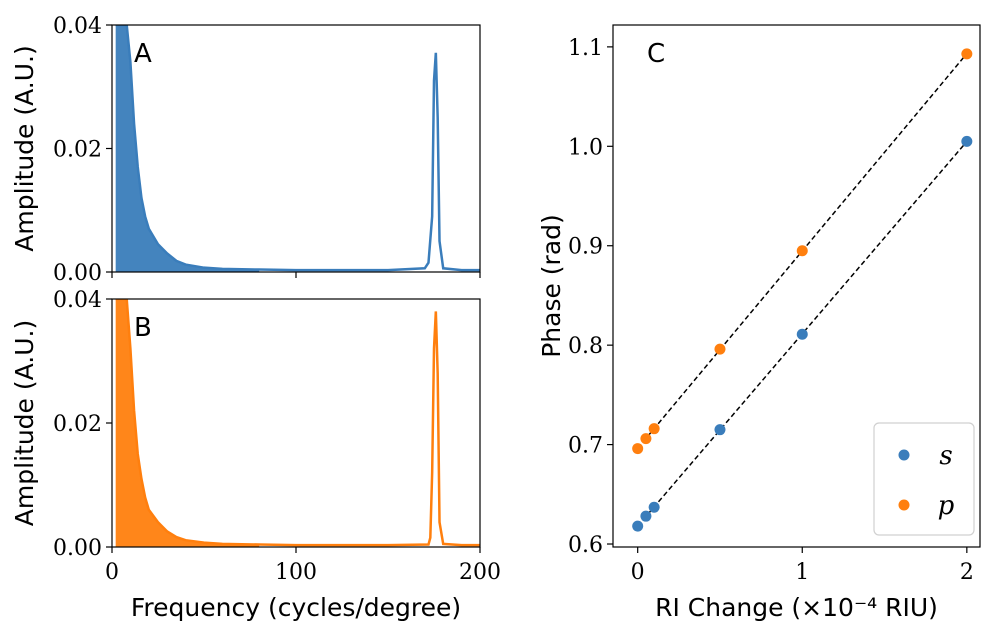 This screenshot has width=982, height=624. What do you see at coordinates (585, 247) in the screenshot?
I see `y-tick-label: 0.9` at bounding box center [585, 247].